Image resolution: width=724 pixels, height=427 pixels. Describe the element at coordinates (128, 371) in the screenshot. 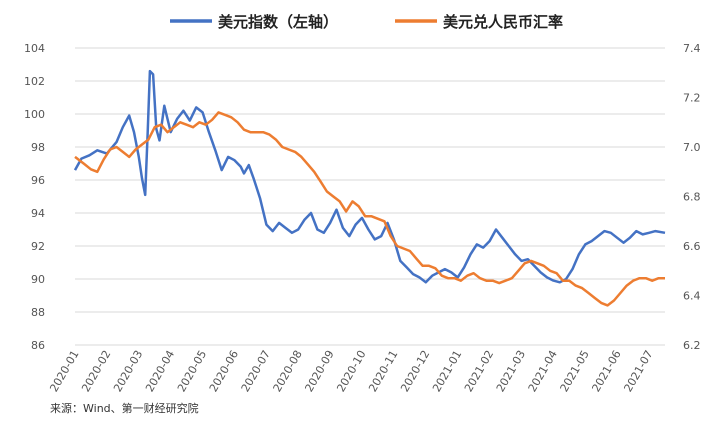

I see `x-tick-label: 2020-03` at that location.